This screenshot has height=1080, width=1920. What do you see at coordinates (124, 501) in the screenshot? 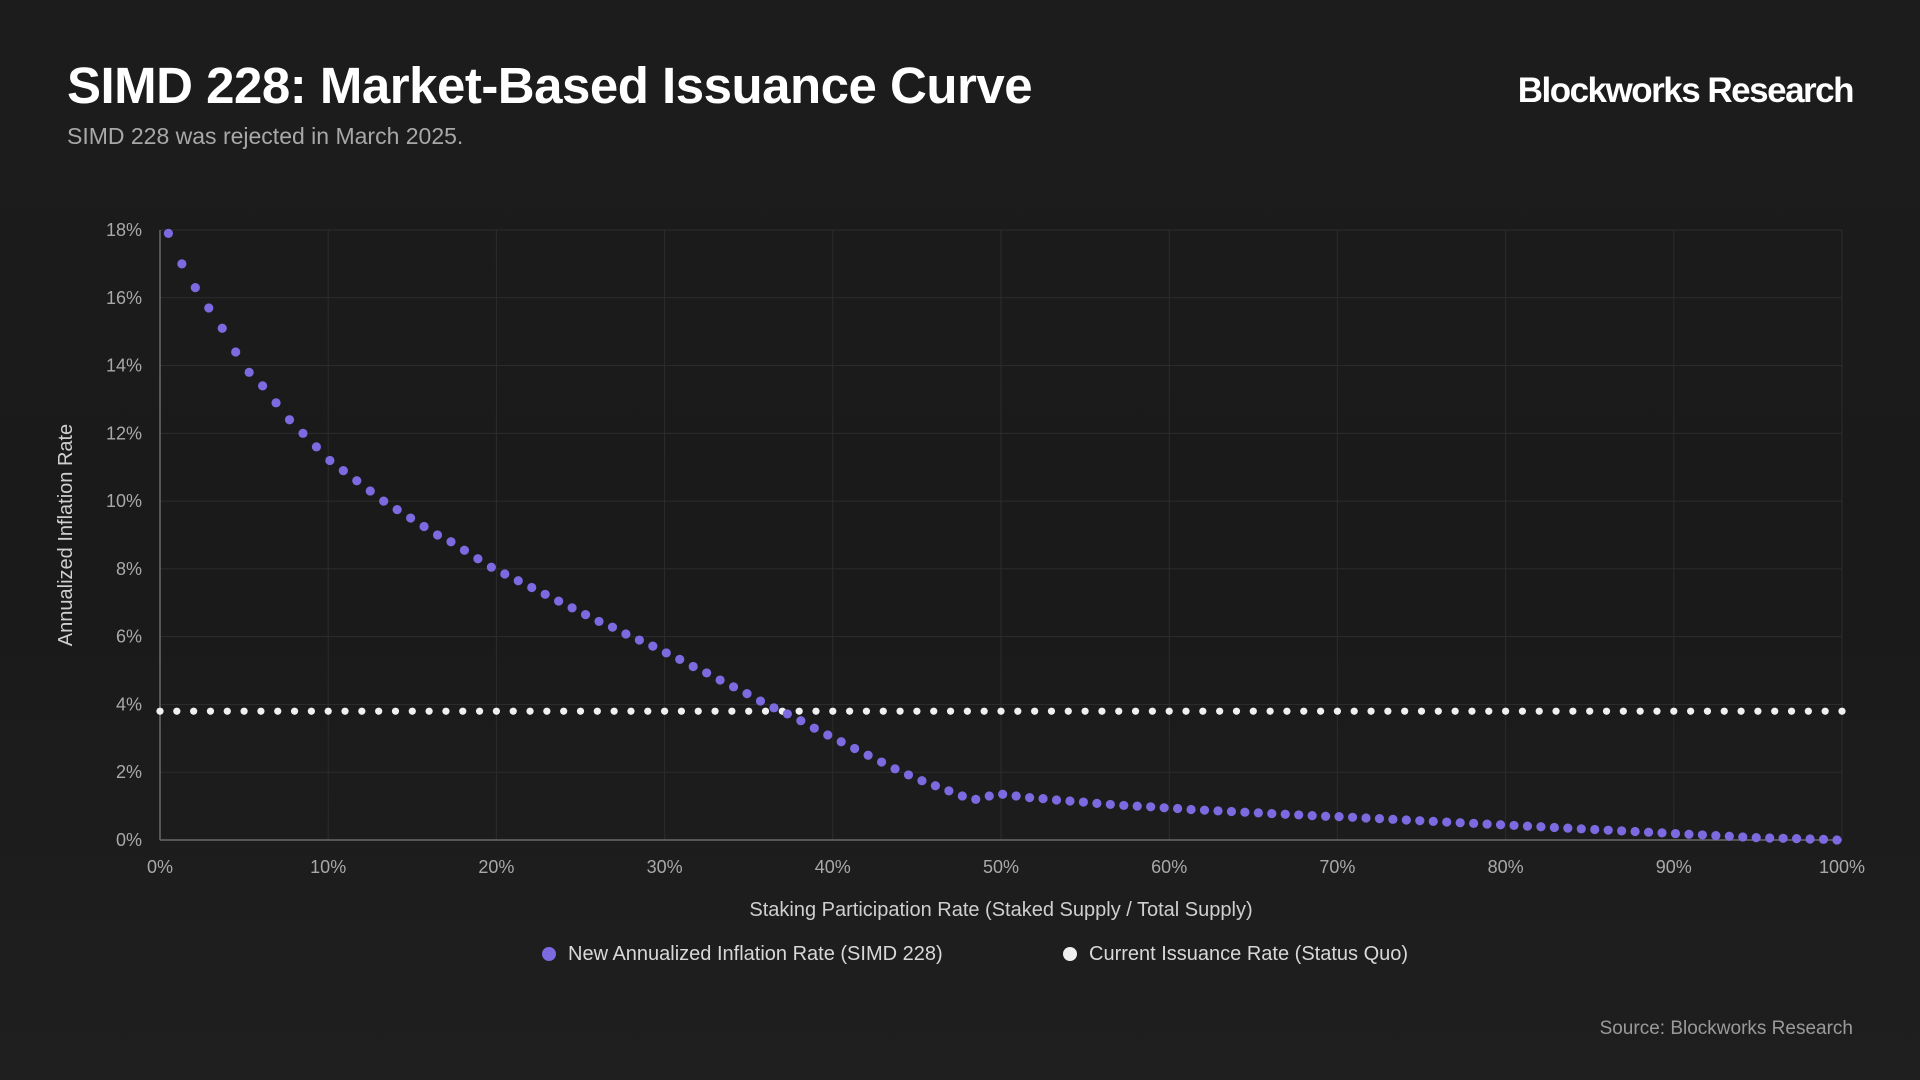
I see `y-tick-label: 10%` at bounding box center [124, 501].